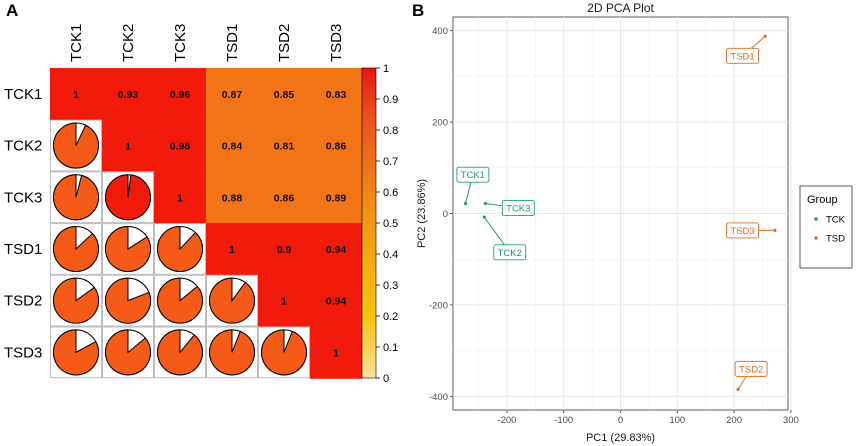  What do you see at coordinates (23, 249) in the screenshot?
I see `row-label: TSD1` at bounding box center [23, 249].